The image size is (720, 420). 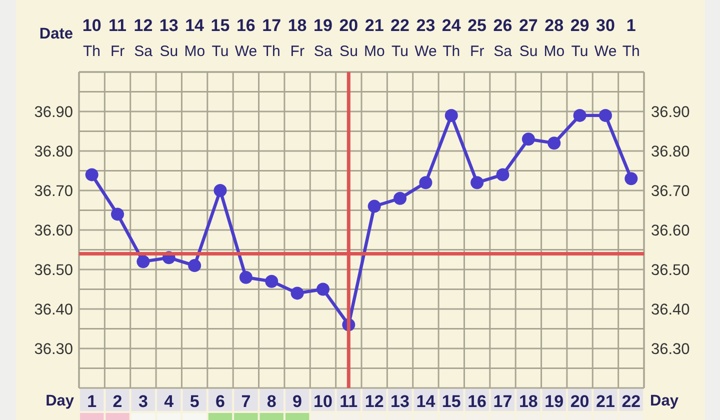 What do you see at coordinates (501, 38) in the screenshot?
I see `x2-tick-label: 26 Sa` at bounding box center [501, 38].